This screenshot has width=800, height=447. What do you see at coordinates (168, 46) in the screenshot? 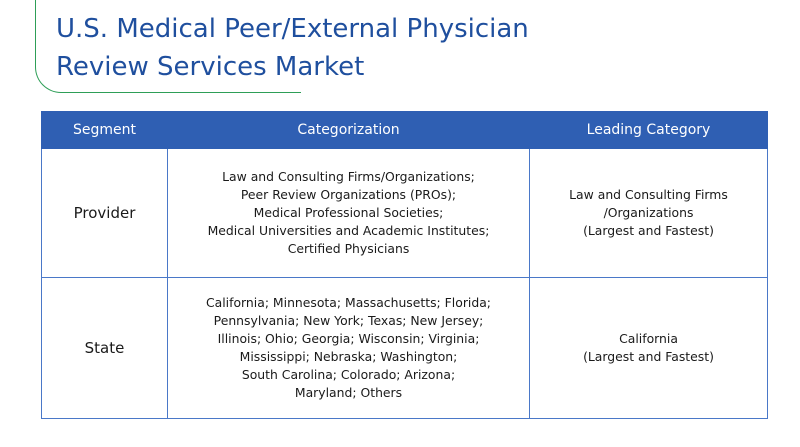
I see `title-accent-line` at bounding box center [168, 46].